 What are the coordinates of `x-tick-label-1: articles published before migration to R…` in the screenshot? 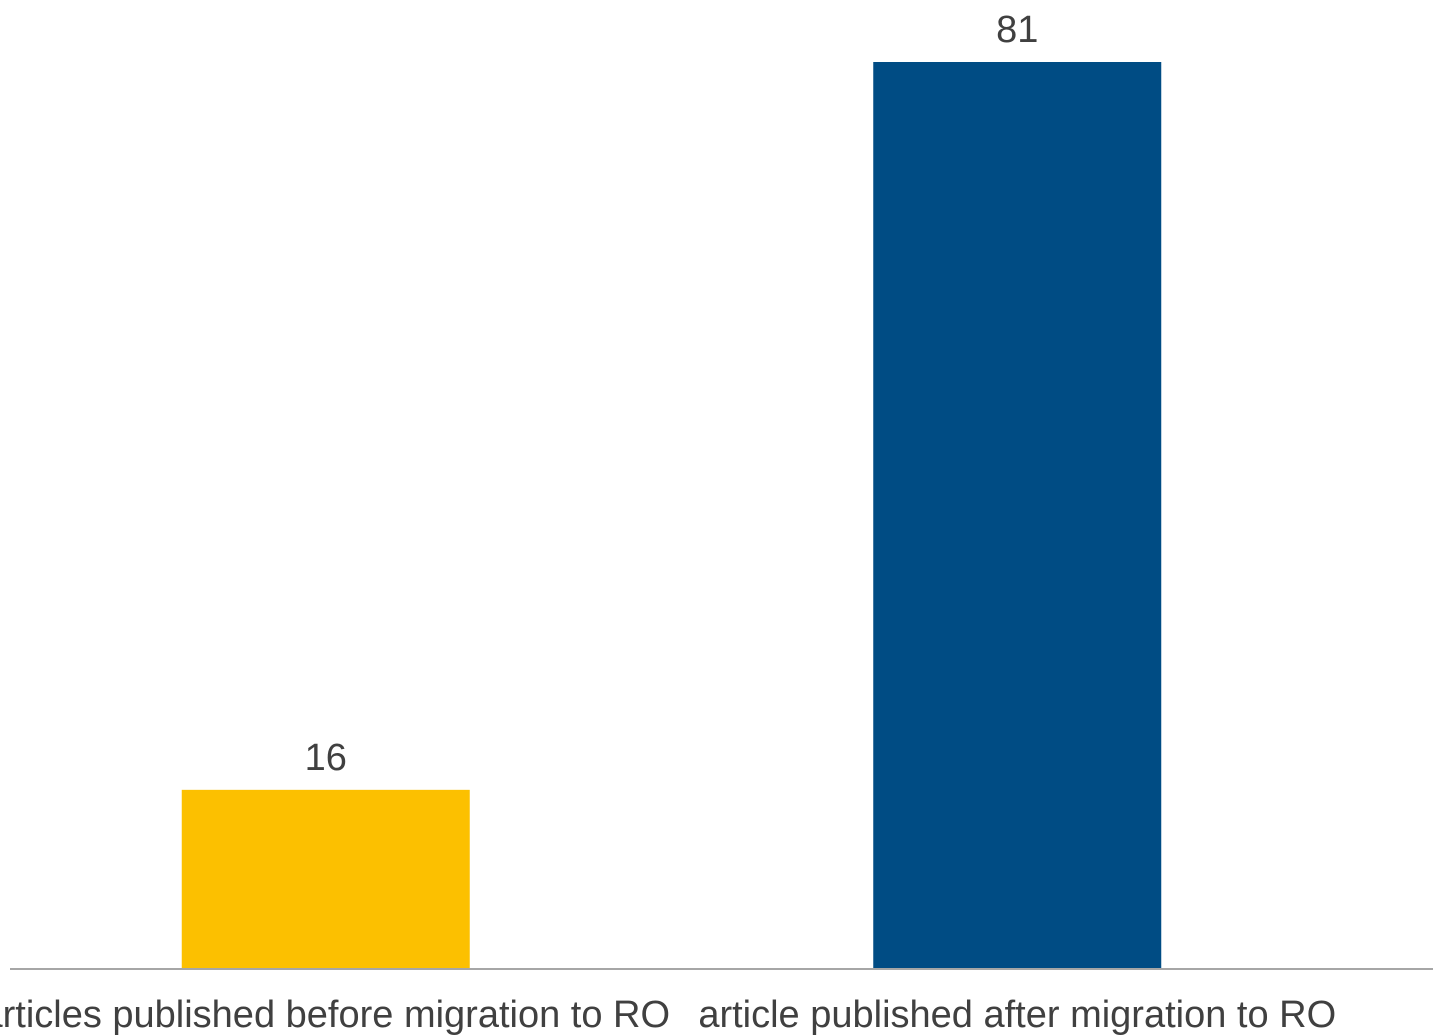 It's located at (335, 1014).